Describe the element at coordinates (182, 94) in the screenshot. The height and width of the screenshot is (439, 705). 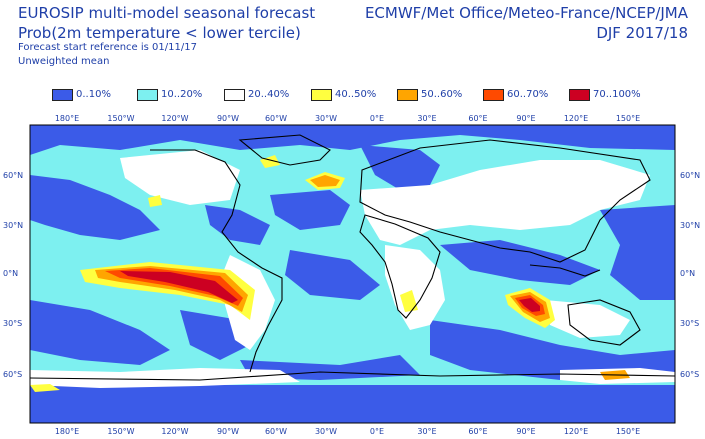
I see `legend-label: 10..20%` at that location.